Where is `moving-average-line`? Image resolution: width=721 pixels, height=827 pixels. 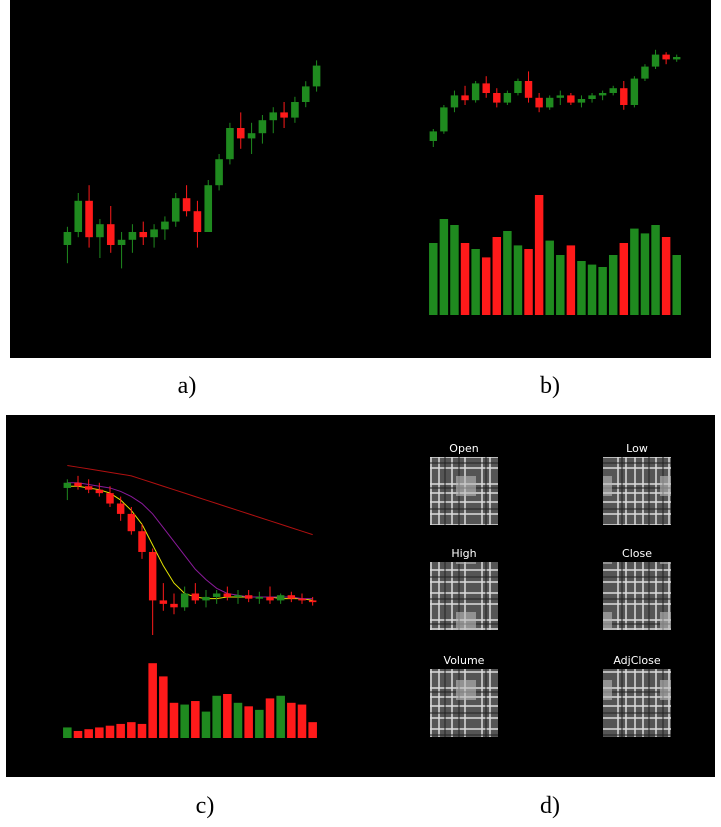
moving-average-line is located at coordinates (190, 500).